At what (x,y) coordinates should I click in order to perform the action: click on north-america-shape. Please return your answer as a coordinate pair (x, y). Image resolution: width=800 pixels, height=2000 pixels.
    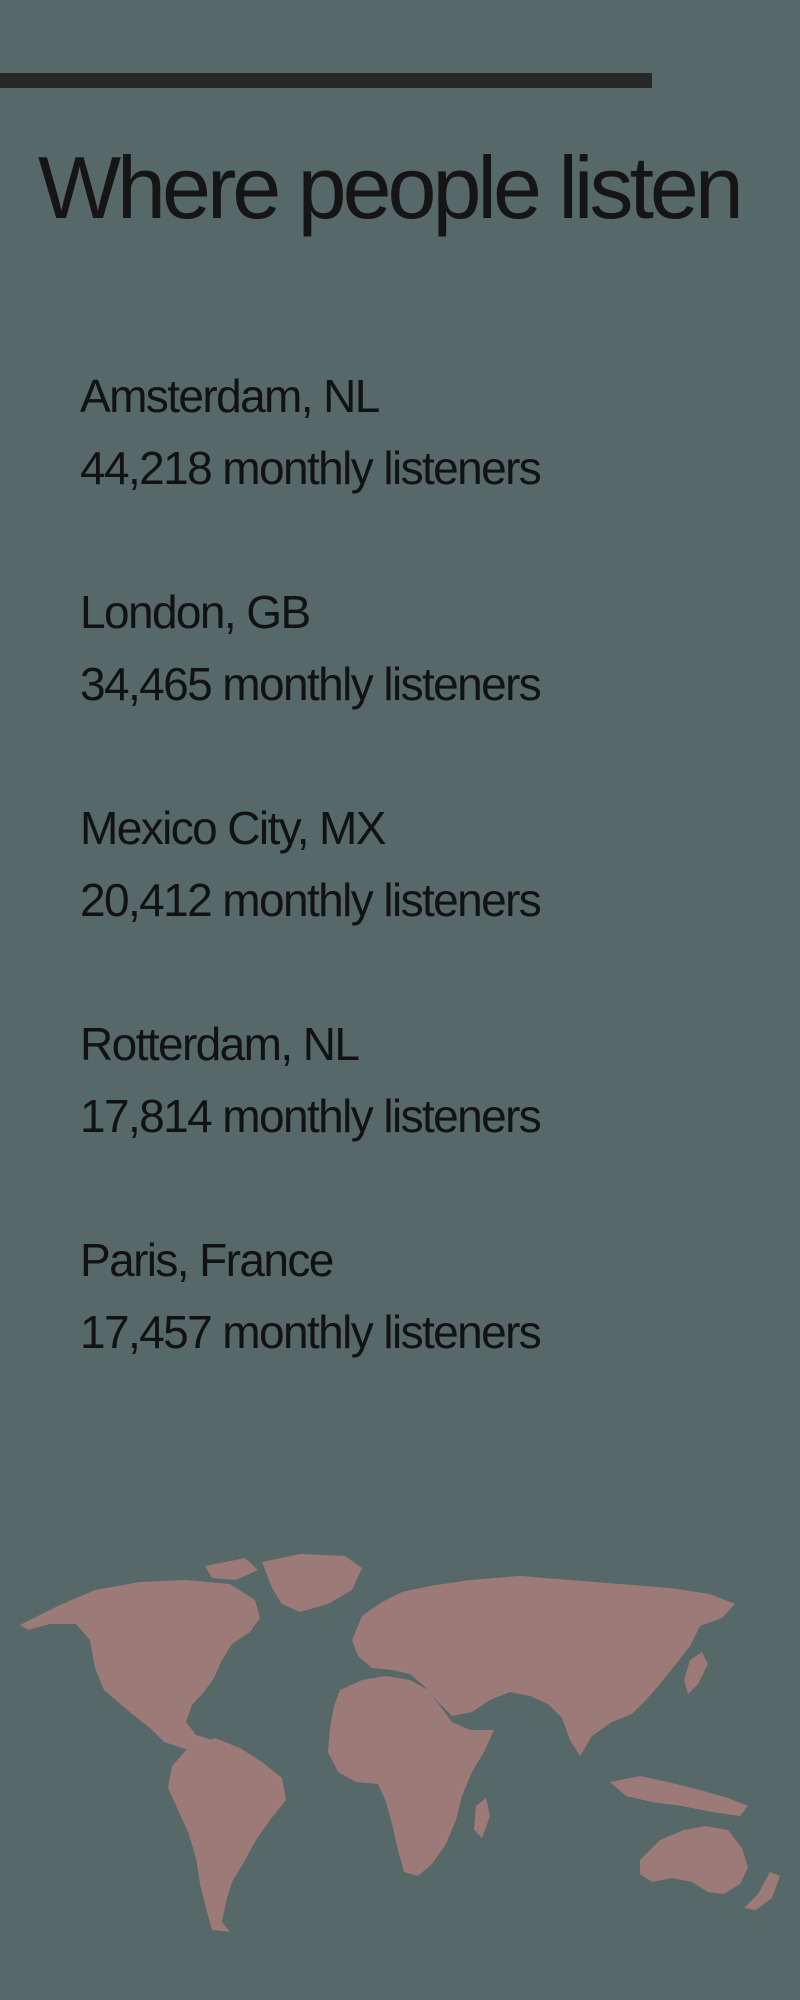
    Looking at the image, I should click on (140, 1668).